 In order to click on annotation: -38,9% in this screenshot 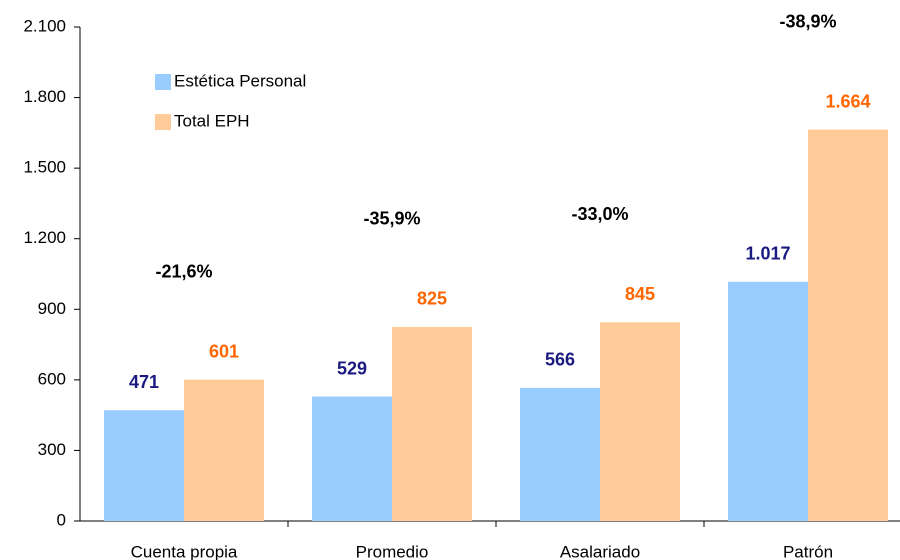, I will do `click(807, 21)`.